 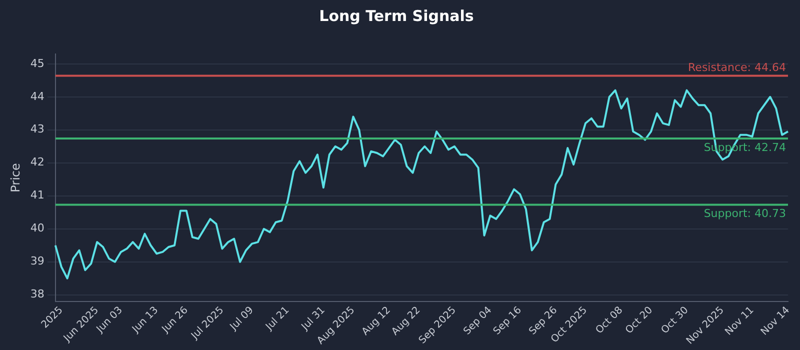 What do you see at coordinates (277, 319) in the screenshot?
I see `x-tick-label: Jul 21` at bounding box center [277, 319].